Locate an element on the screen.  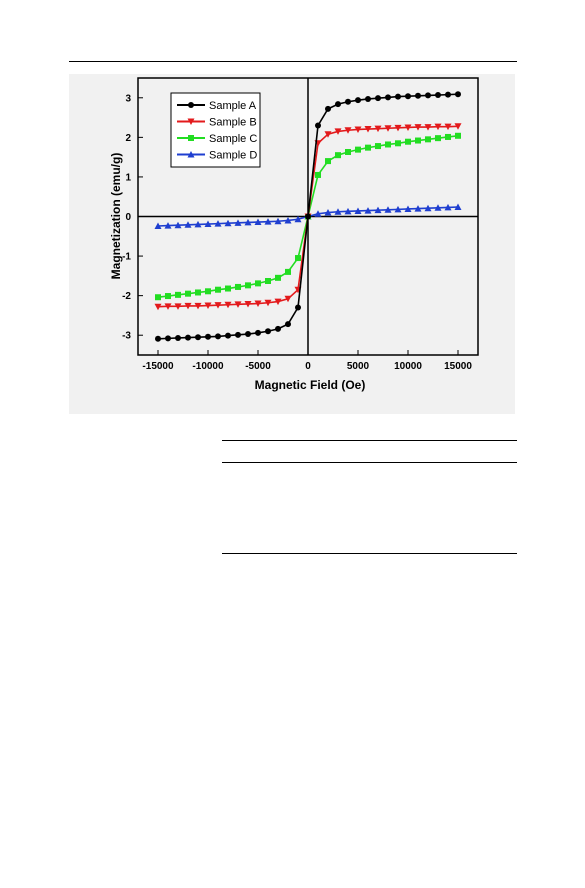
y-tick-label: 3 is located at coordinates (128, 98).